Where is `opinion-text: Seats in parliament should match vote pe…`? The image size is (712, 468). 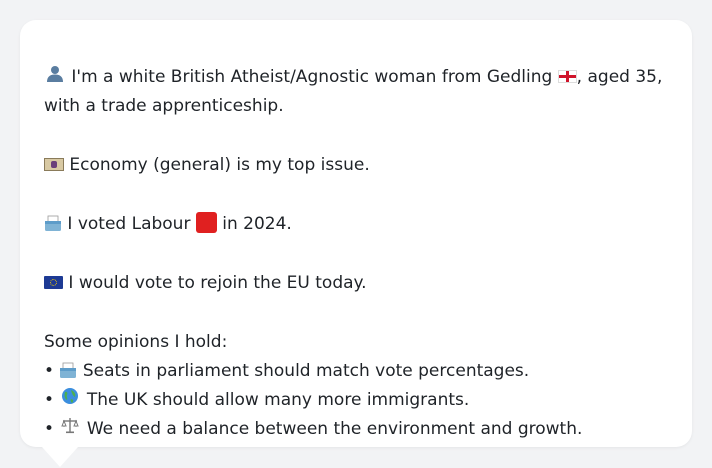
opinion-text: Seats in parliament should match vote pe… is located at coordinates (306, 371).